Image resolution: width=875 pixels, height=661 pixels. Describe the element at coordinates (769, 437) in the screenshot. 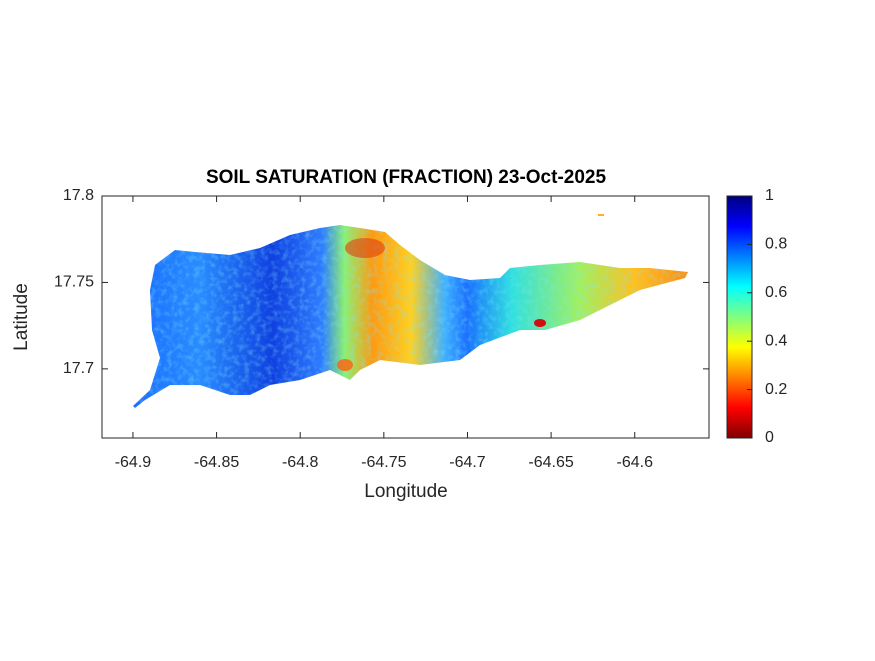

I see `colorbar-tick-label: 0` at that location.